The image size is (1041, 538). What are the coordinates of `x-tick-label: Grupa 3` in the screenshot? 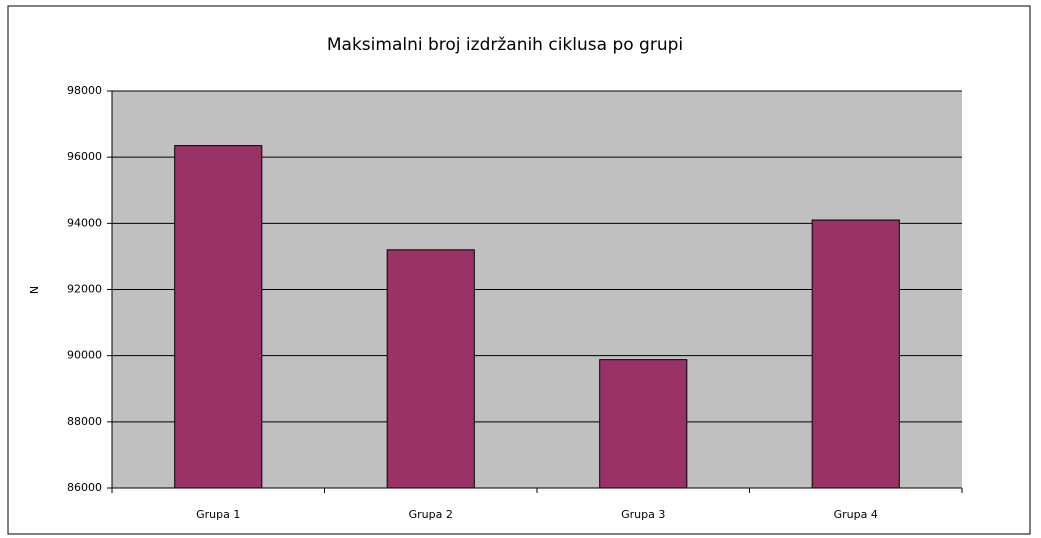 It's located at (643, 514).